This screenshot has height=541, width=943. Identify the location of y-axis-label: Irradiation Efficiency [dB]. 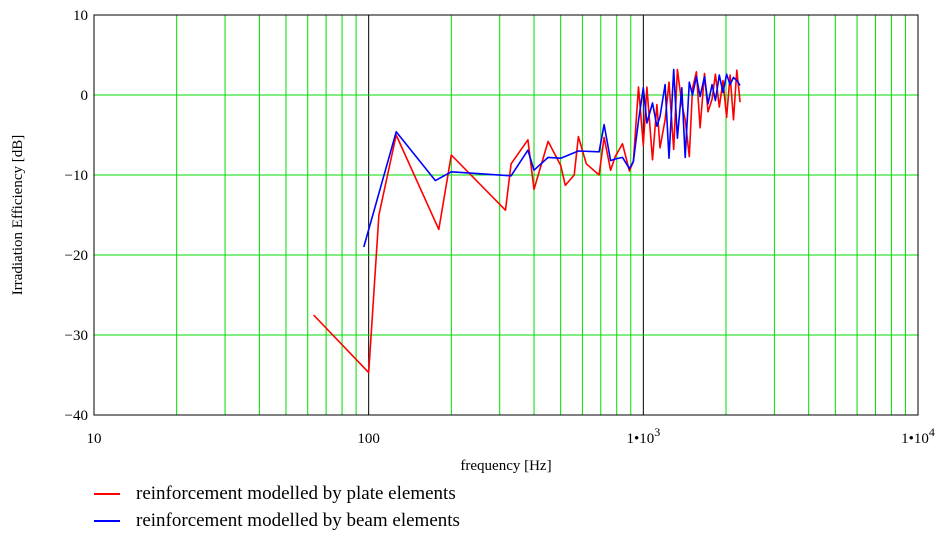
(18, 215).